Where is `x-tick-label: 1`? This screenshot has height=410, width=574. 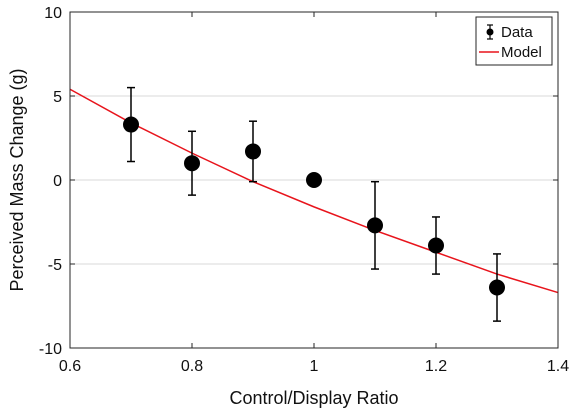 x-tick-label: 1 is located at coordinates (314, 366).